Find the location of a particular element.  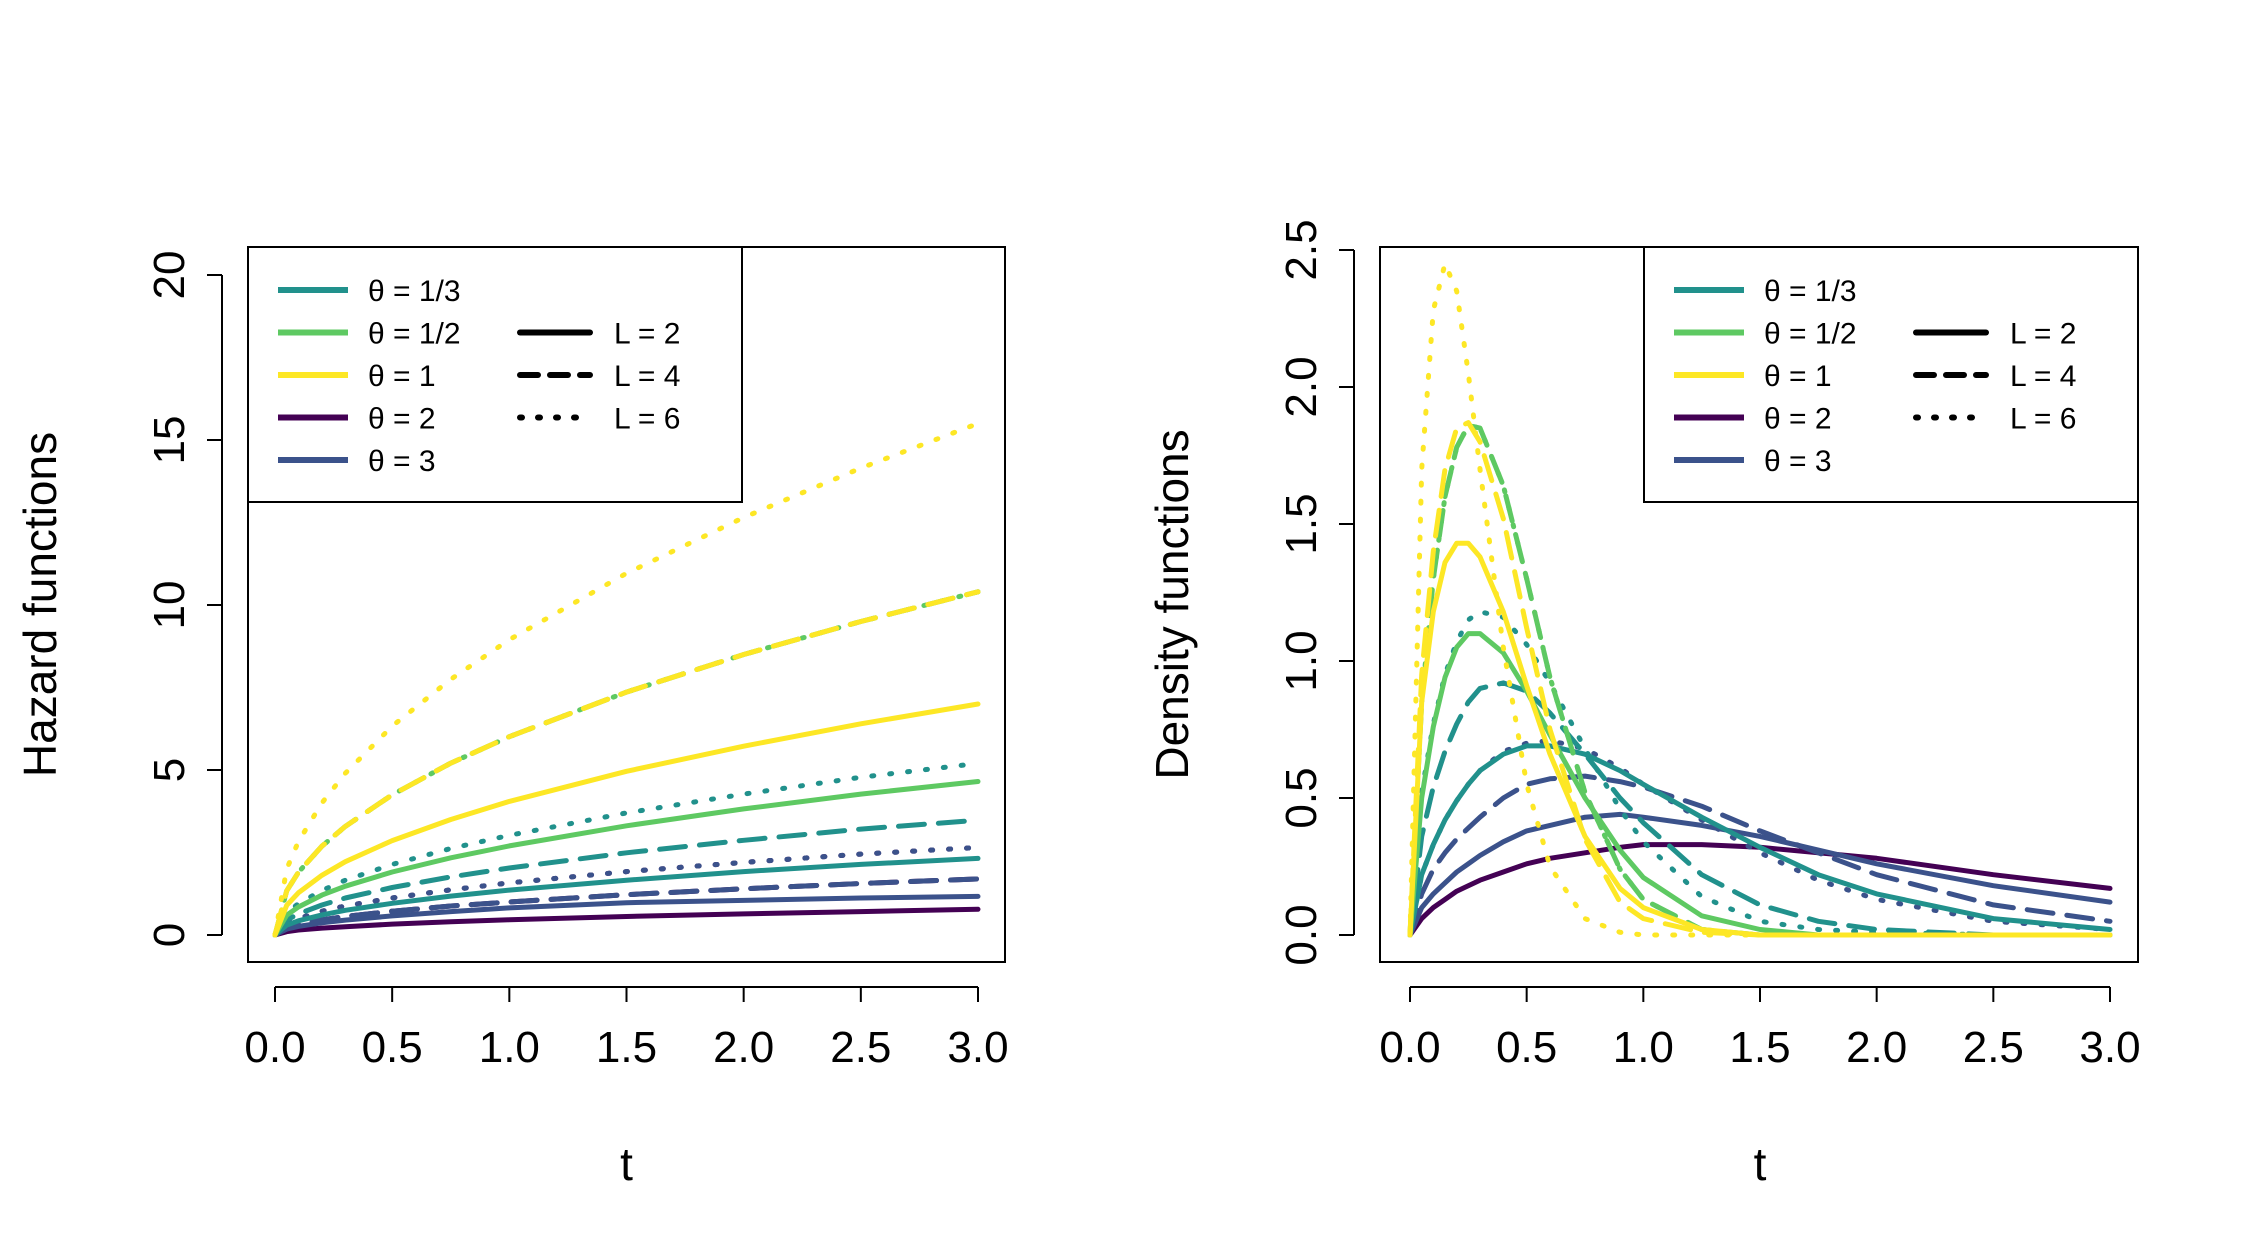

series-line-theta-1-2-L6 is located at coordinates (626, 891).